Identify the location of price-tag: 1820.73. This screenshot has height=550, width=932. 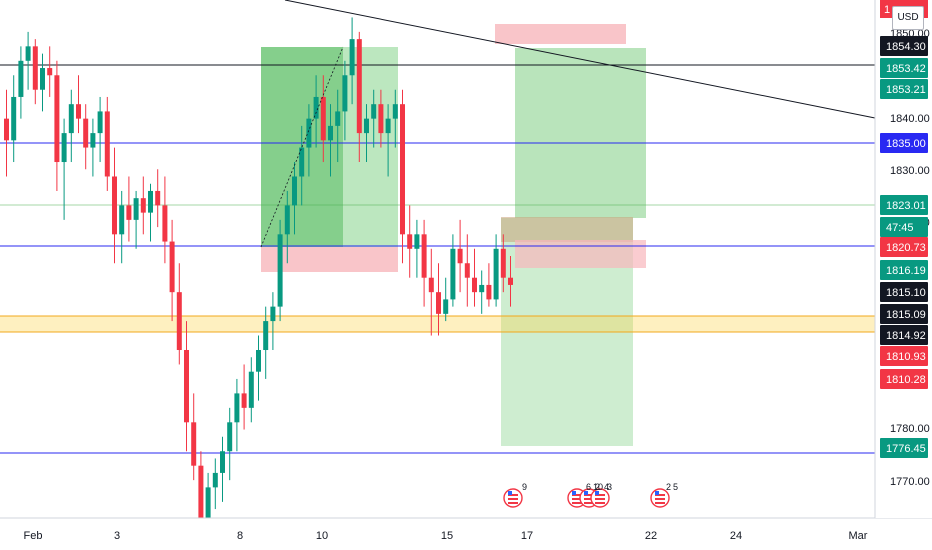
(904, 247).